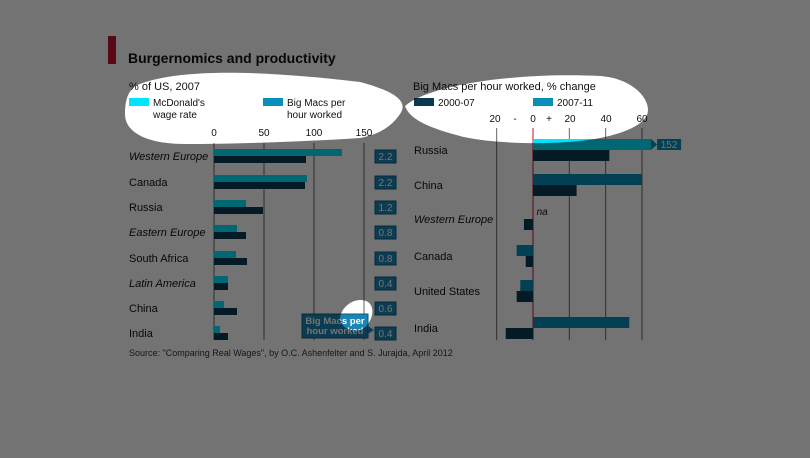 This screenshot has height=458, width=810. I want to click on annotation-text-2: hour worked, so click(334, 331).